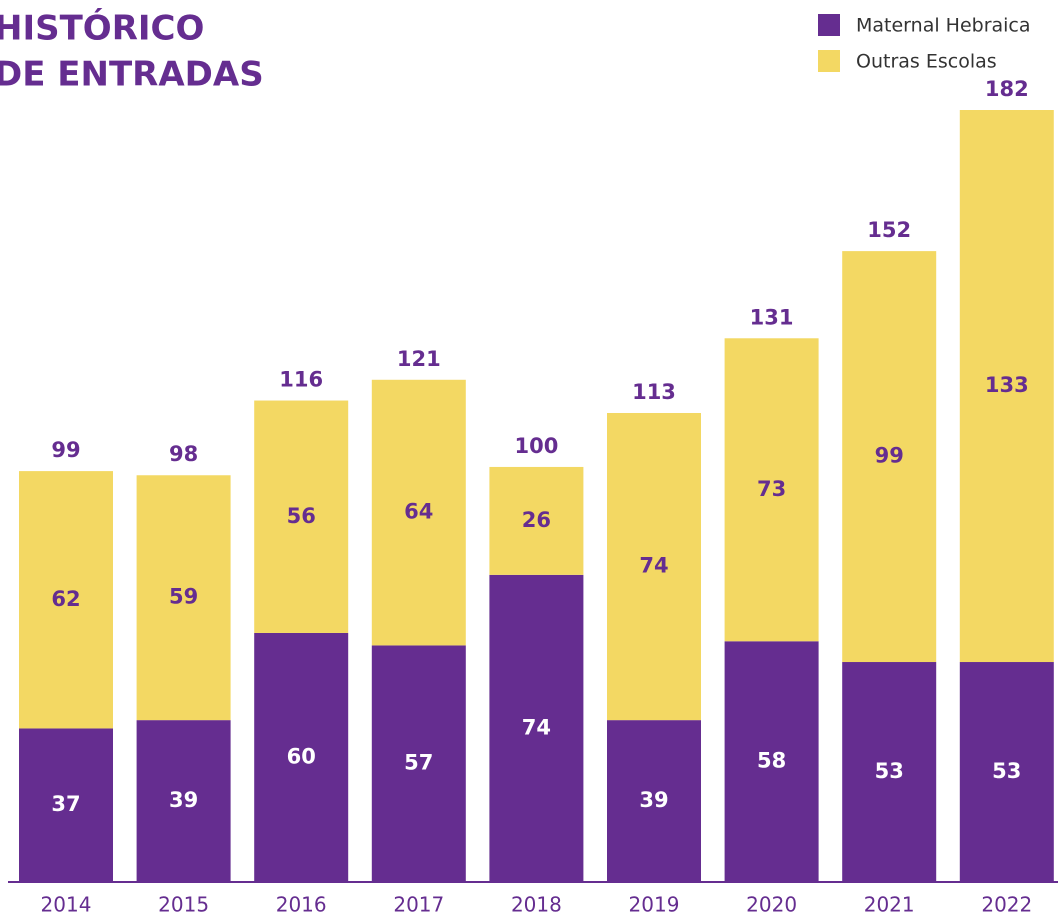 The width and height of the screenshot is (1058, 920). What do you see at coordinates (419, 359) in the screenshot?
I see `total-label: 121` at bounding box center [419, 359].